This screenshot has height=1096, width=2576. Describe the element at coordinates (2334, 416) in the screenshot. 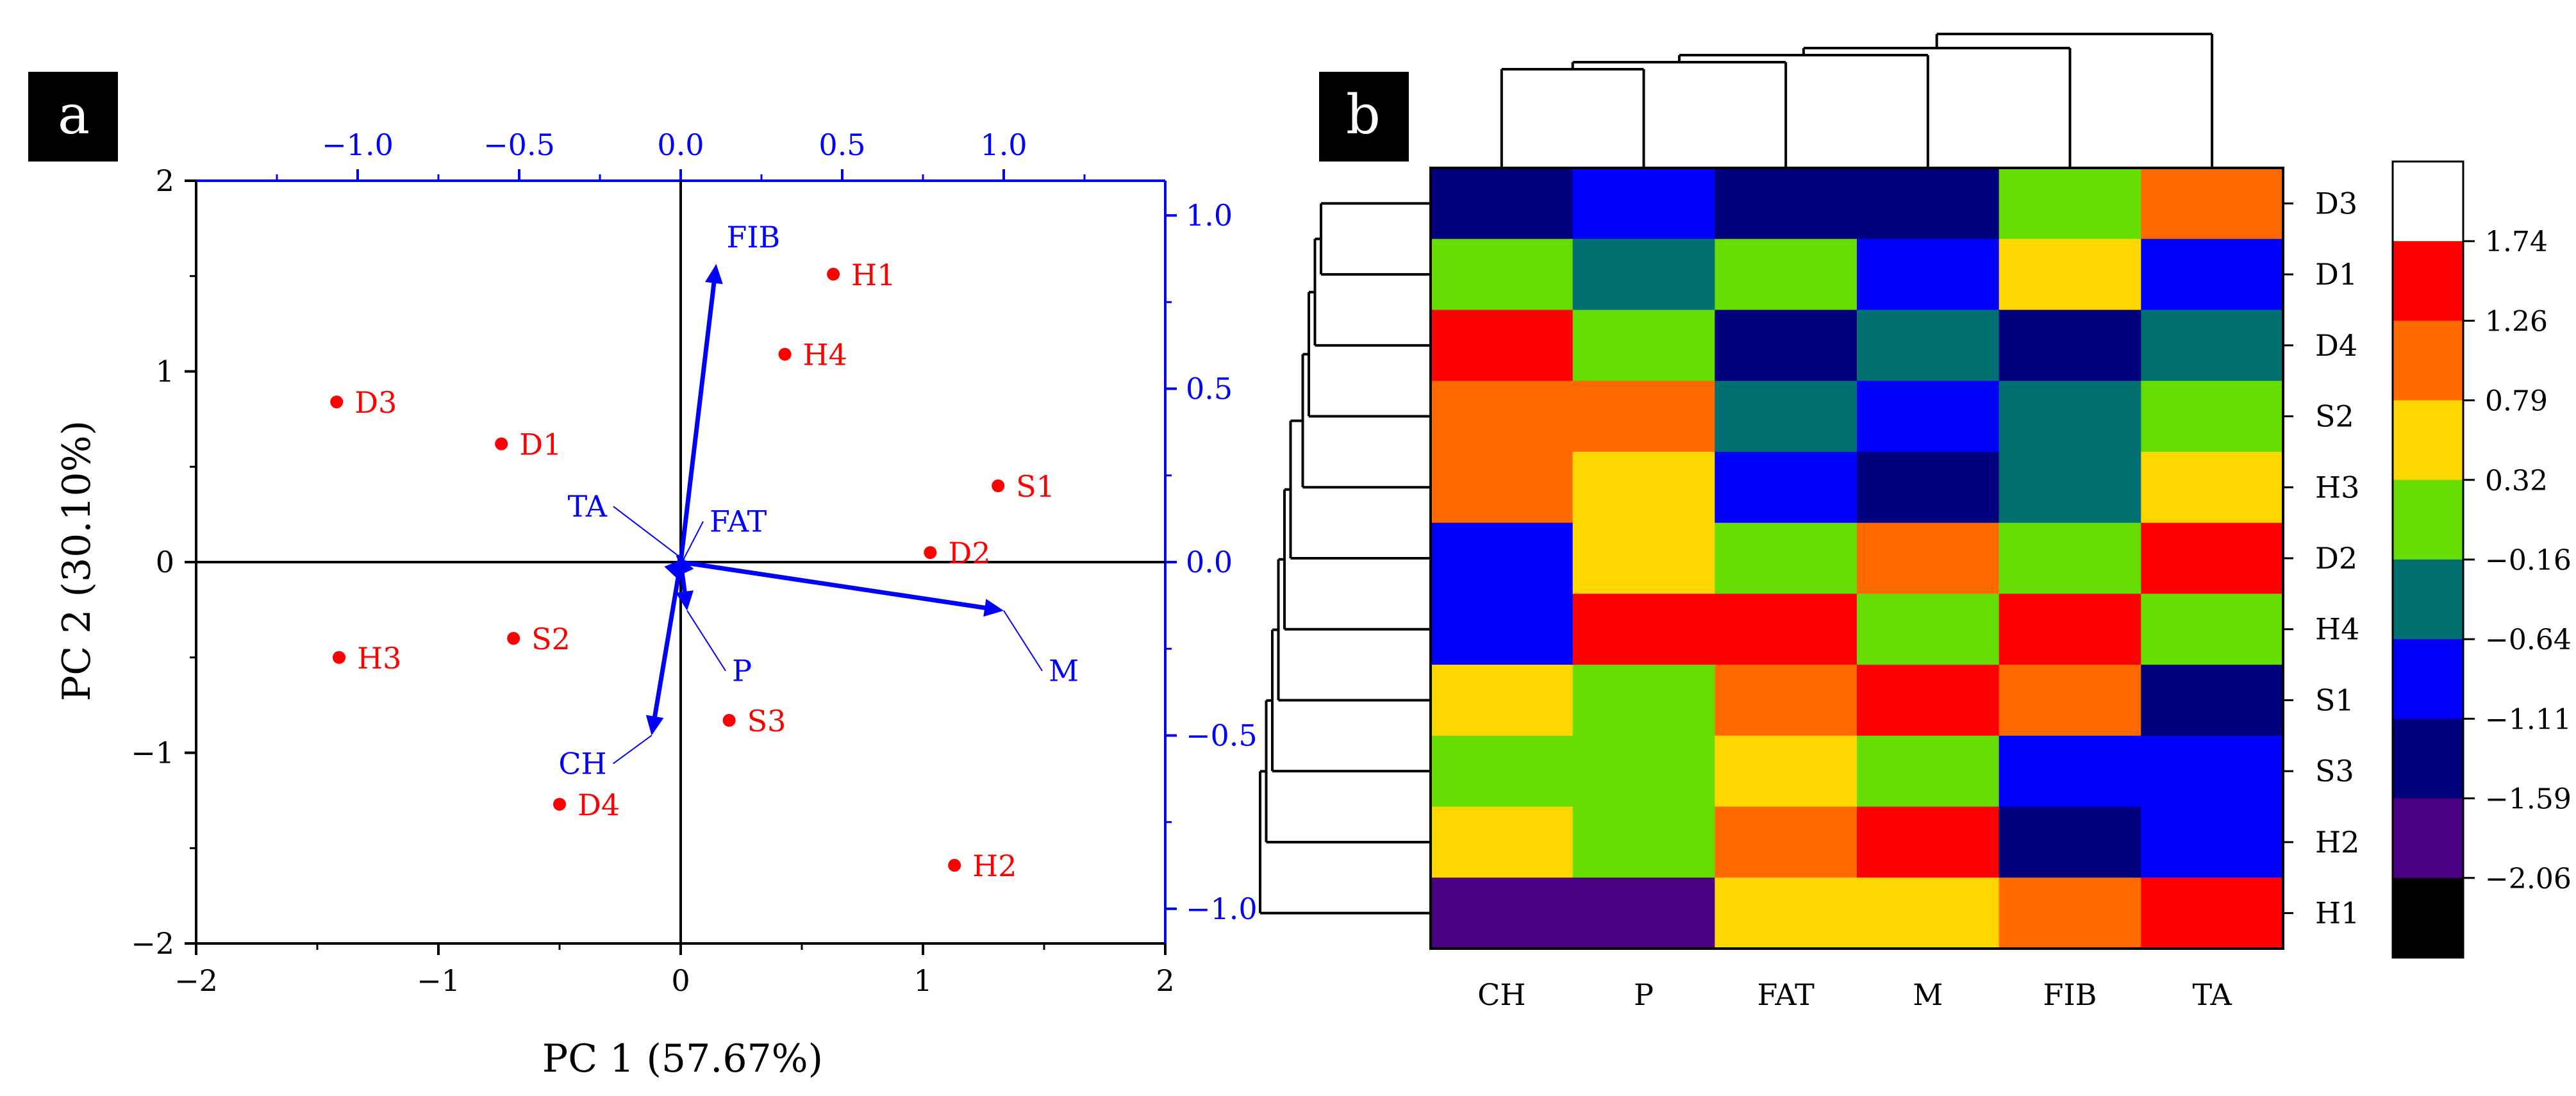

I see `heatmap-row-label: S2` at that location.